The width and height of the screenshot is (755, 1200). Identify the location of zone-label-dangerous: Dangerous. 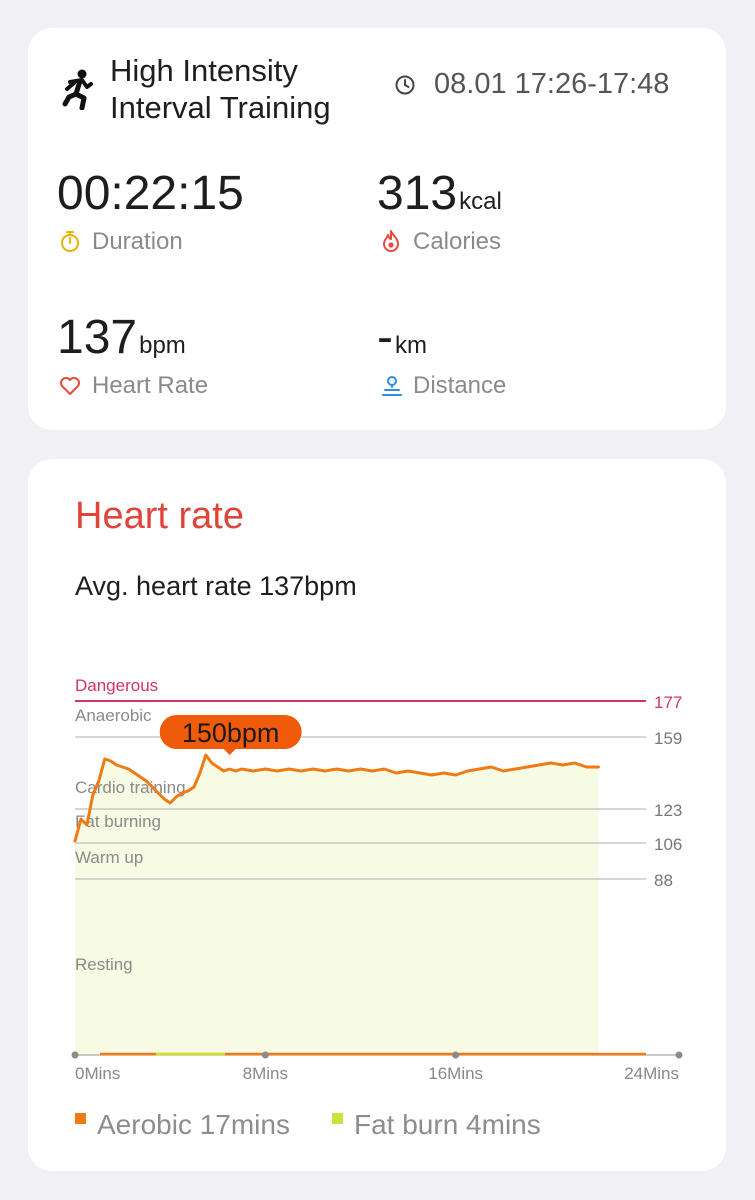
(116, 685).